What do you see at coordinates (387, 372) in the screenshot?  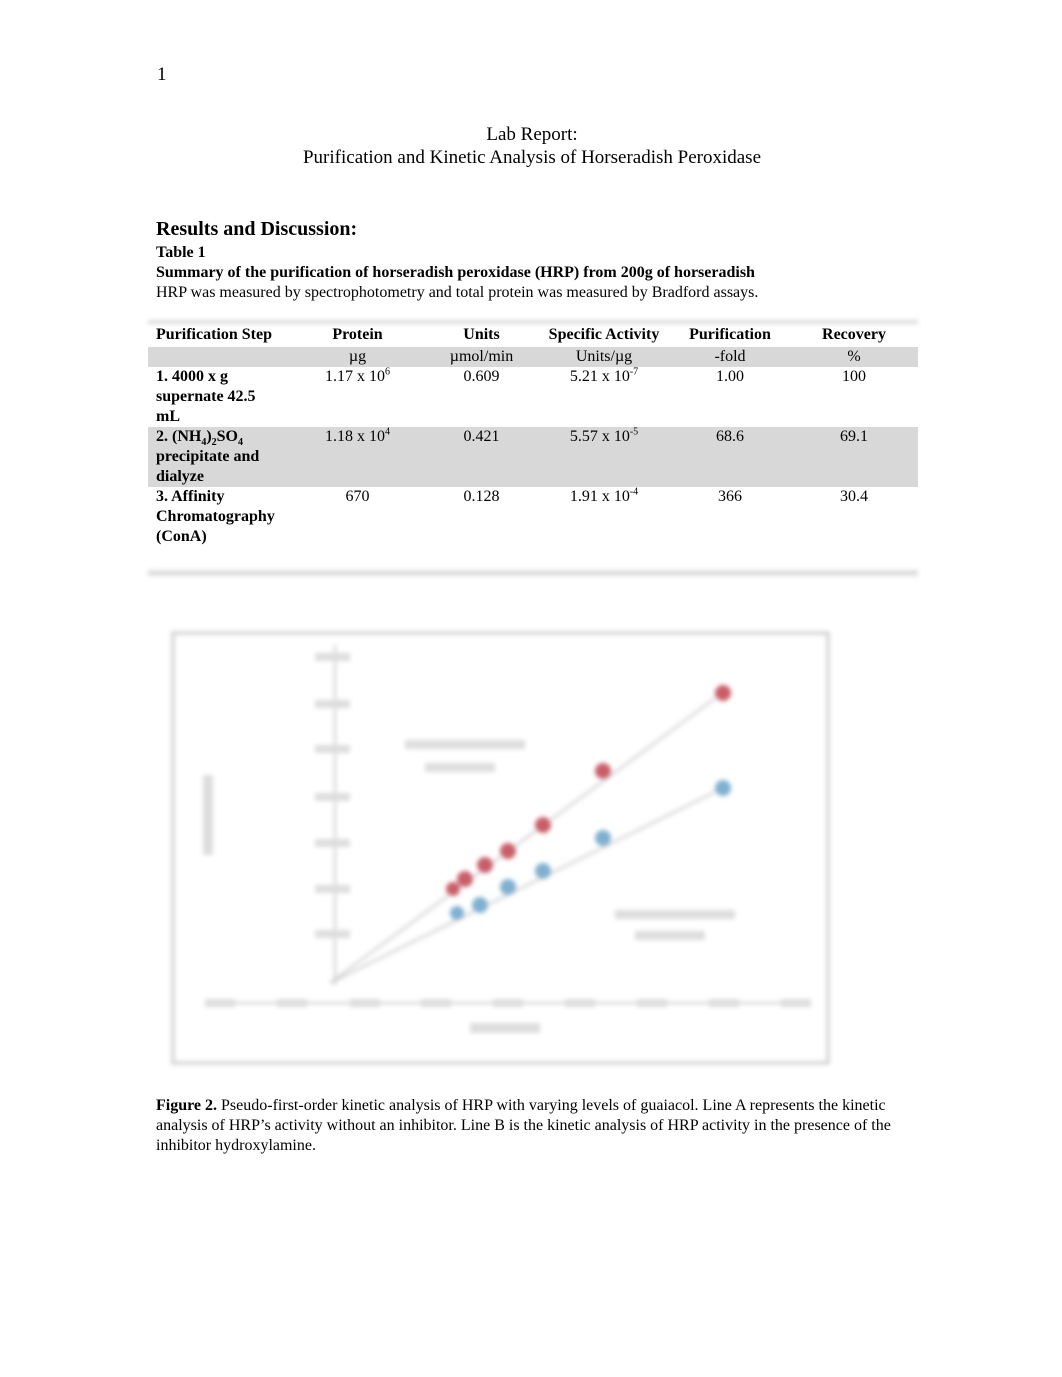 I see `cell-text: 6` at bounding box center [387, 372].